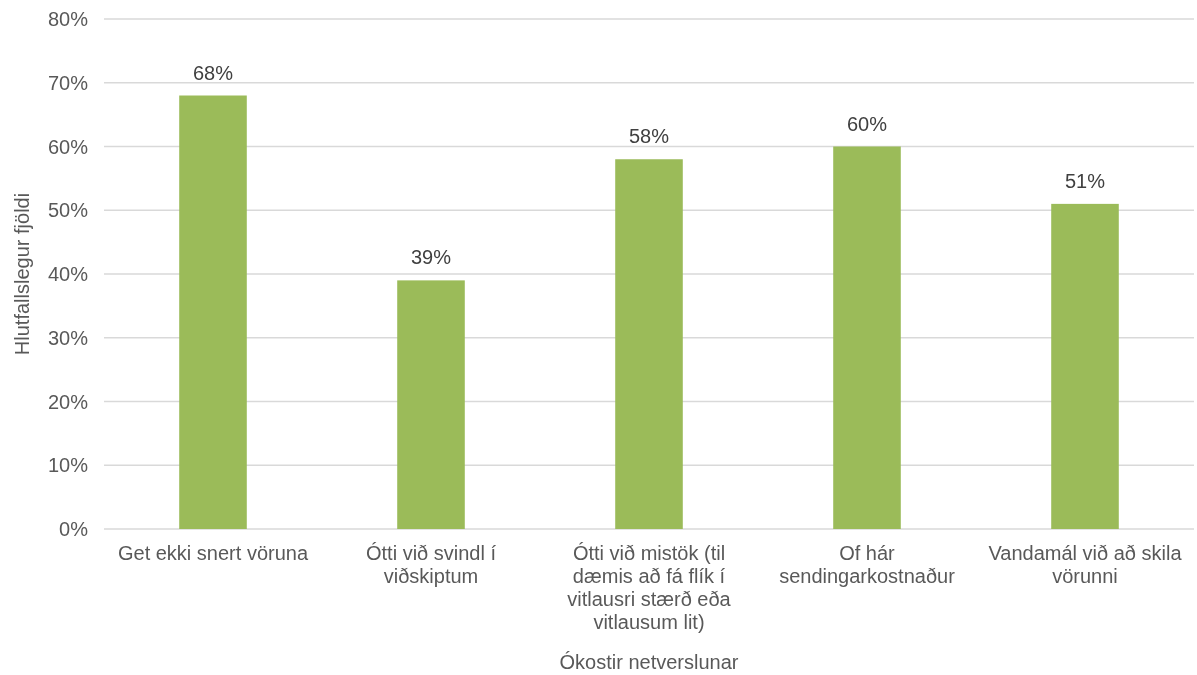 The width and height of the screenshot is (1197, 675). Describe the element at coordinates (74, 529) in the screenshot. I see `y-tick-label: 0%` at that location.